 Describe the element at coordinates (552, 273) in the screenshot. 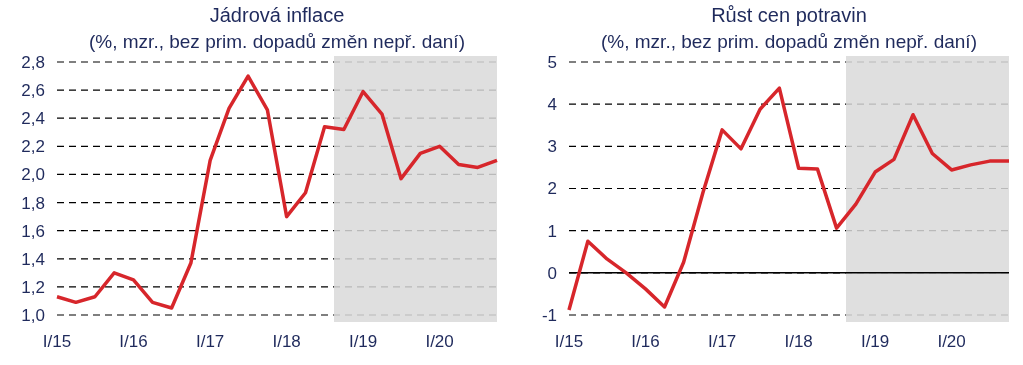

I see `y-tick-label: 0` at that location.